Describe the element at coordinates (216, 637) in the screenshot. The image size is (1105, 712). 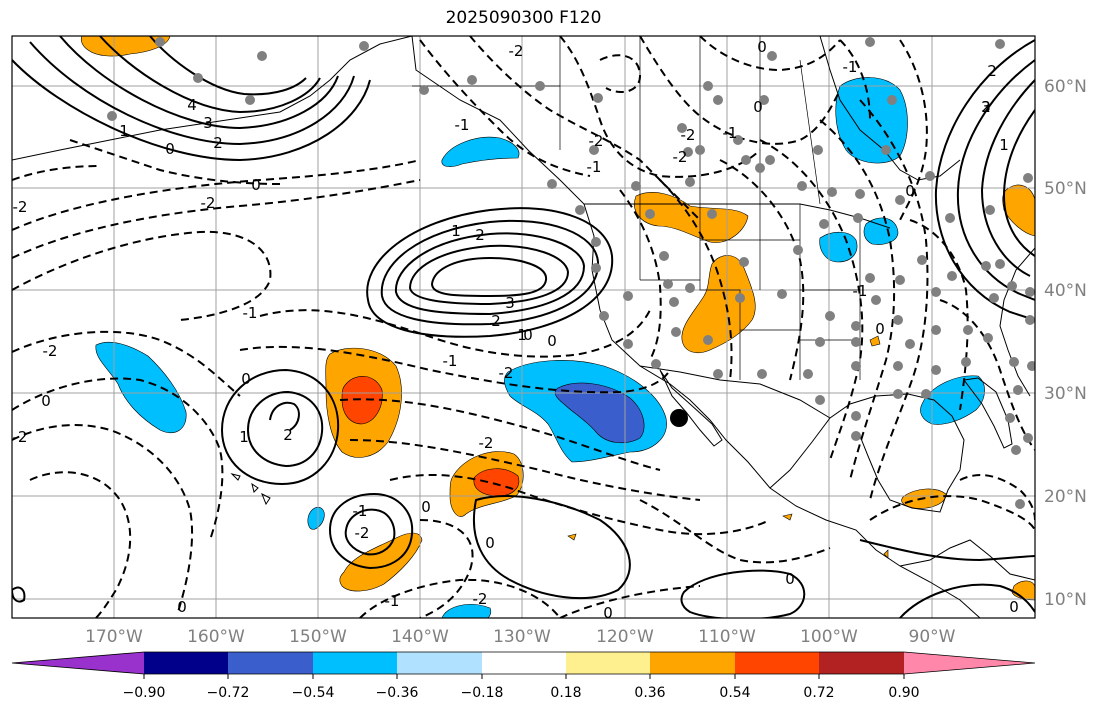
I see `lon-label: 160°W` at that location.